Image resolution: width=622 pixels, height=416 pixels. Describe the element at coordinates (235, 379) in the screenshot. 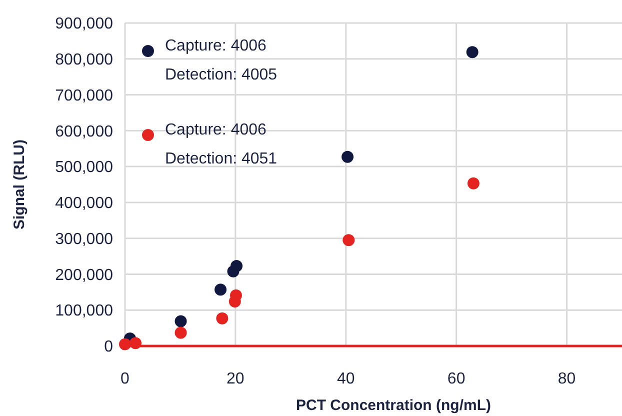

I see `x-tick-label: 20` at that location.